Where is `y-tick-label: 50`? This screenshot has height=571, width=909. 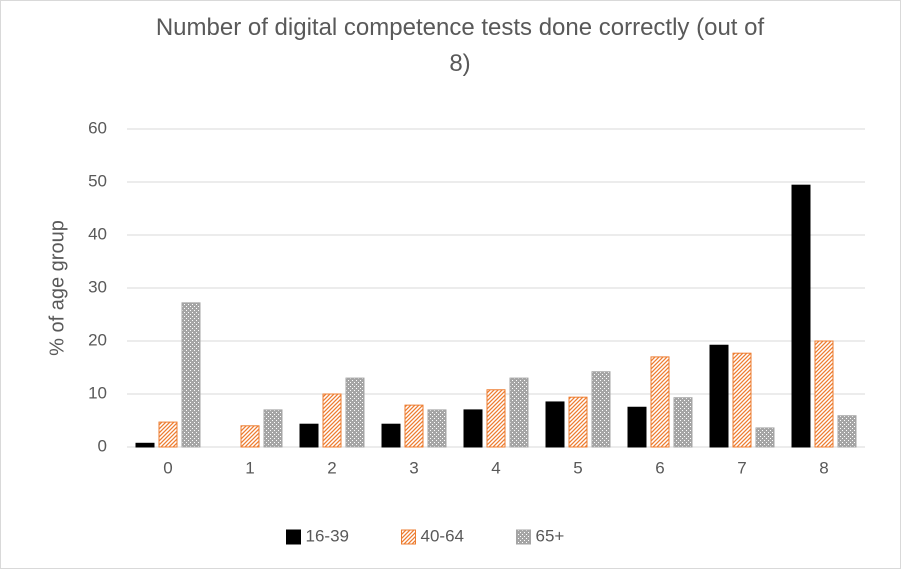 y-tick-label: 50 is located at coordinates (97, 180).